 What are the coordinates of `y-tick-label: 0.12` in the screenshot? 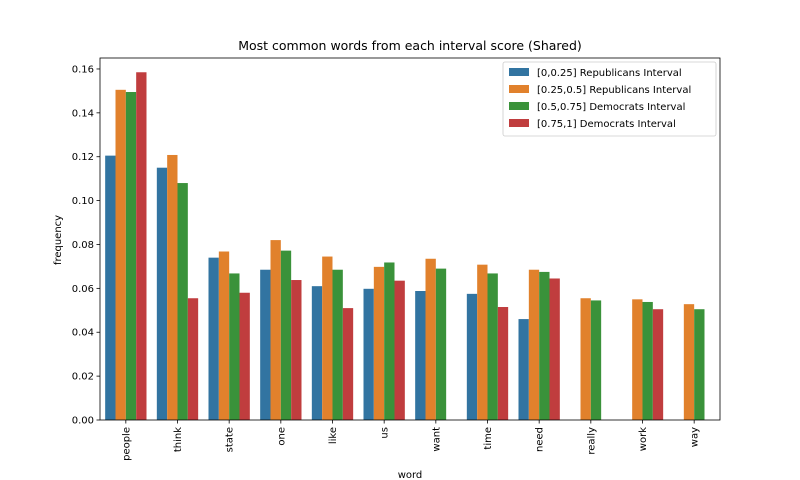 It's located at (83, 157).